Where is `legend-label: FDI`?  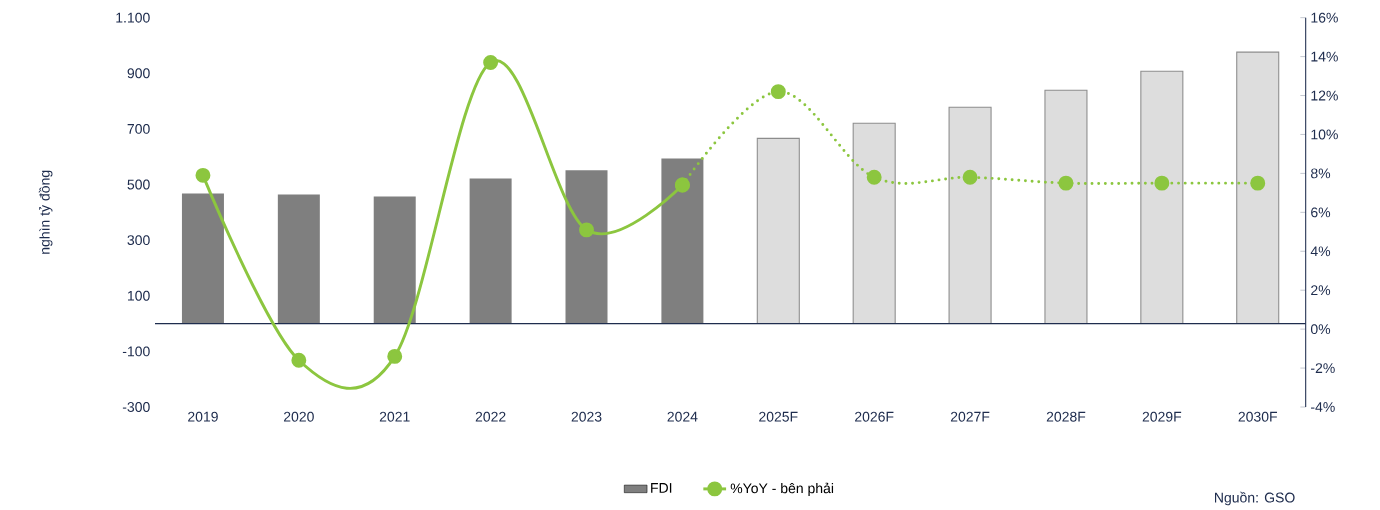
legend-label: FDI is located at coordinates (661, 488).